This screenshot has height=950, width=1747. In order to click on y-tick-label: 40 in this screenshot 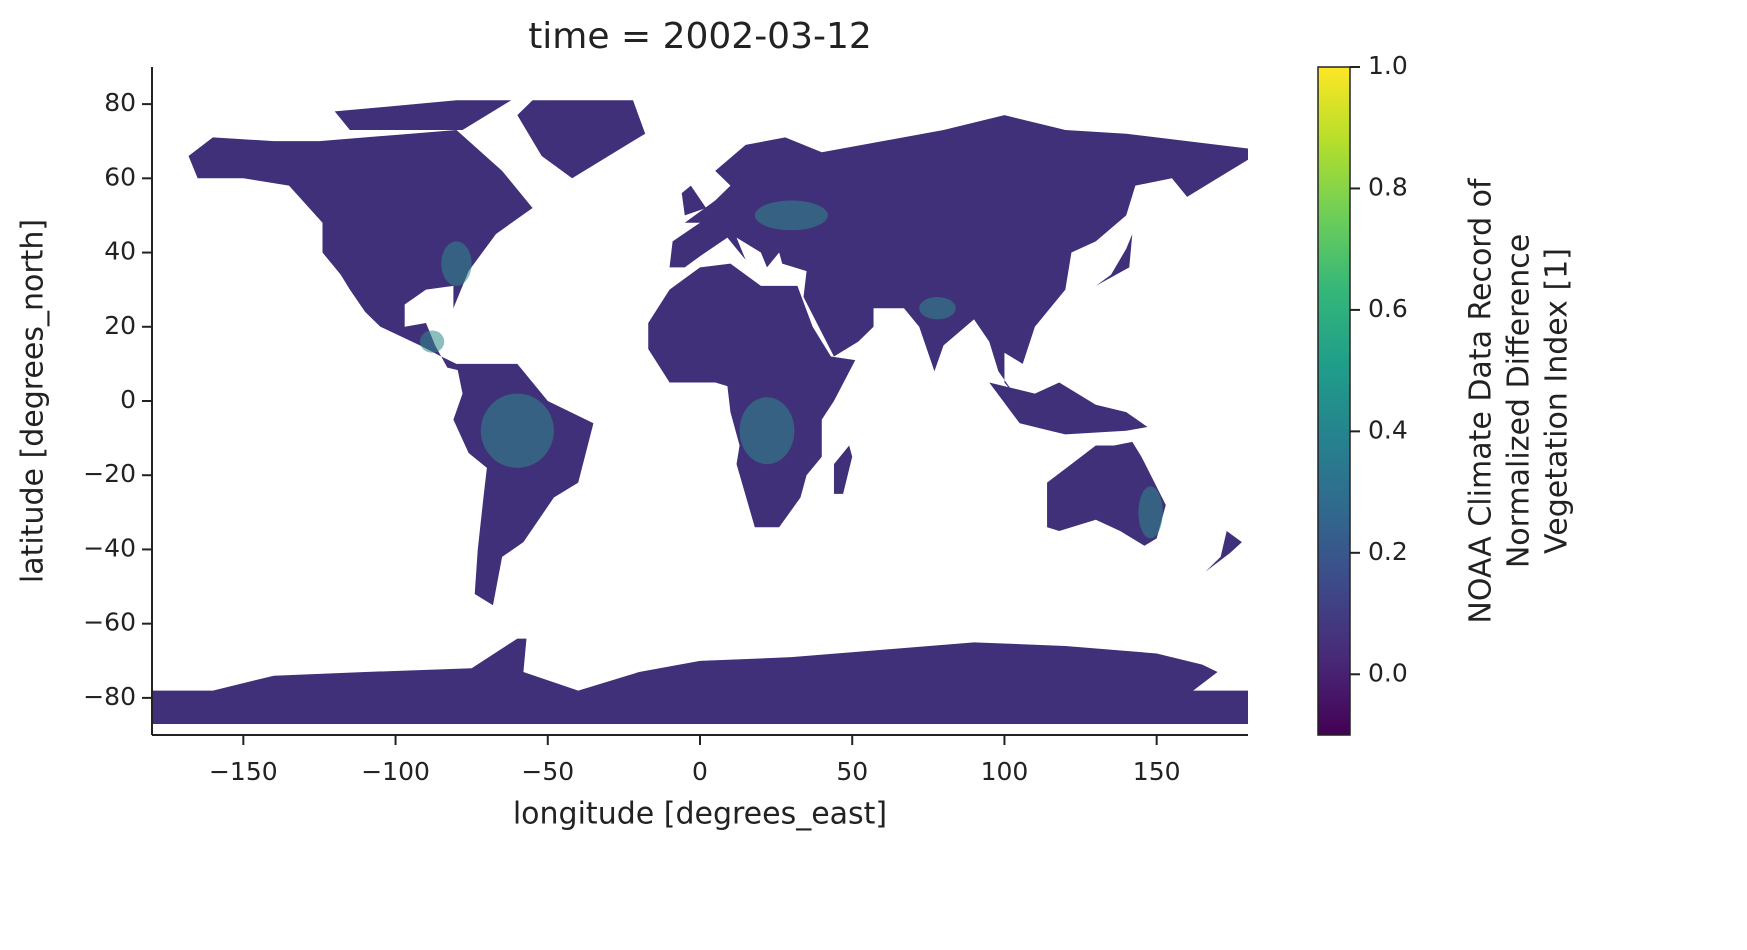, I will do `click(120, 251)`.